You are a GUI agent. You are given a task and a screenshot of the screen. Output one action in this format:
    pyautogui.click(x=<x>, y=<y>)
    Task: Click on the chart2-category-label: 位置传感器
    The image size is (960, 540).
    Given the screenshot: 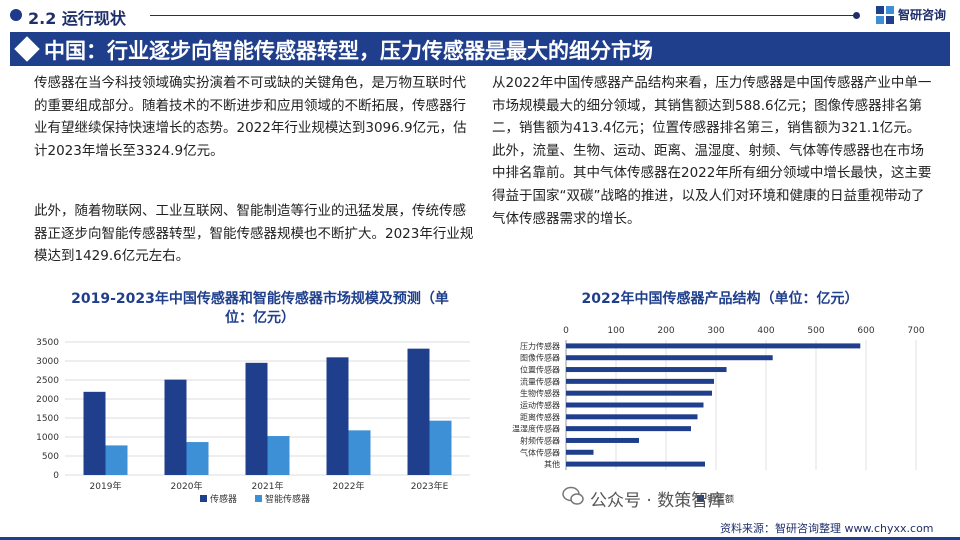 What is the action you would take?
    pyautogui.click(x=540, y=370)
    